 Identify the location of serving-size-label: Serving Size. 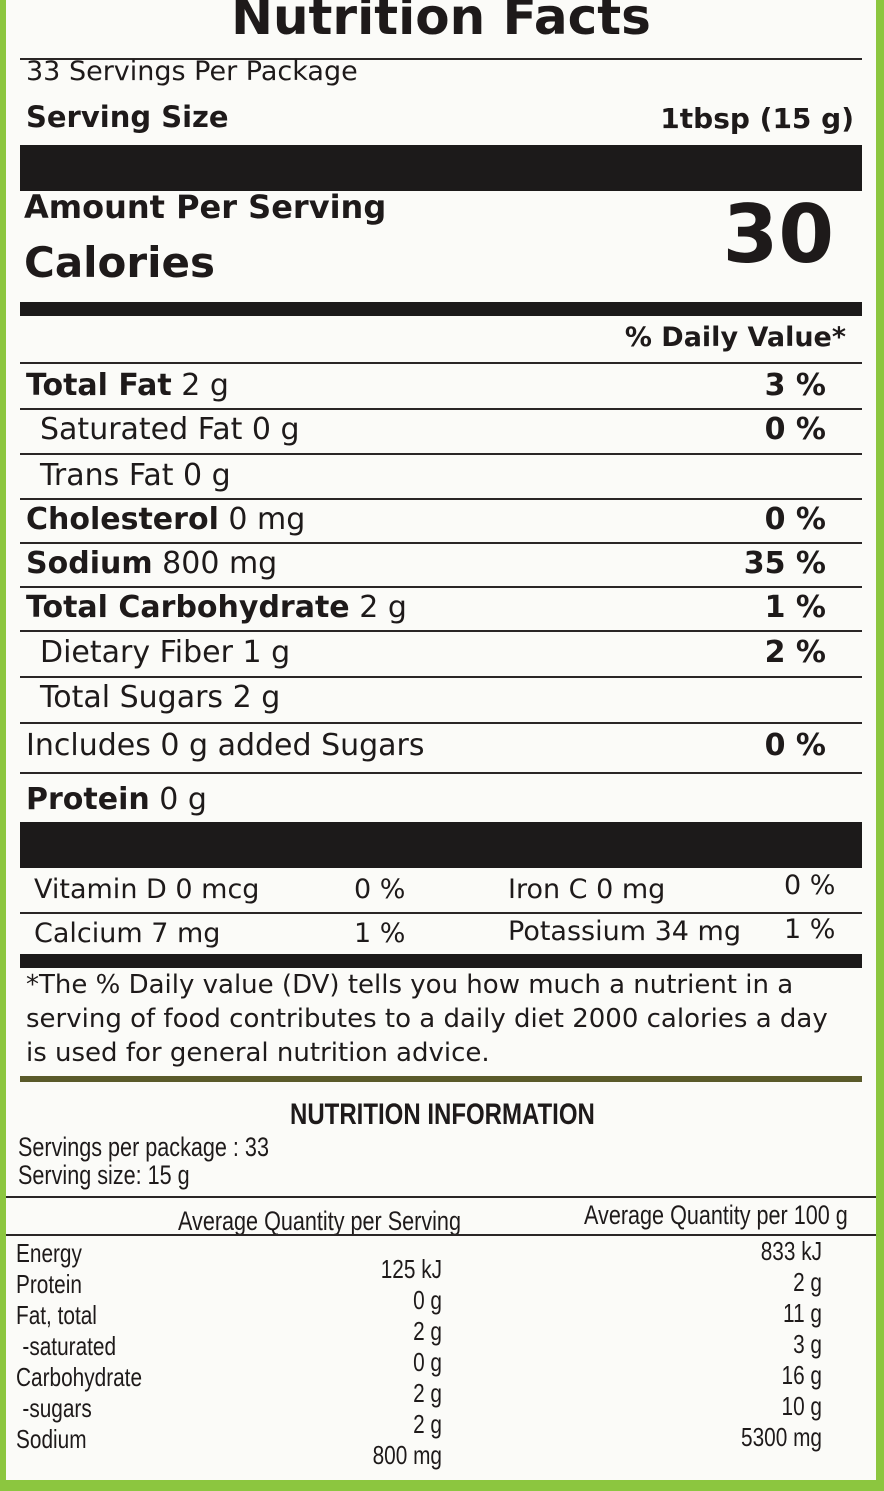
(127, 117).